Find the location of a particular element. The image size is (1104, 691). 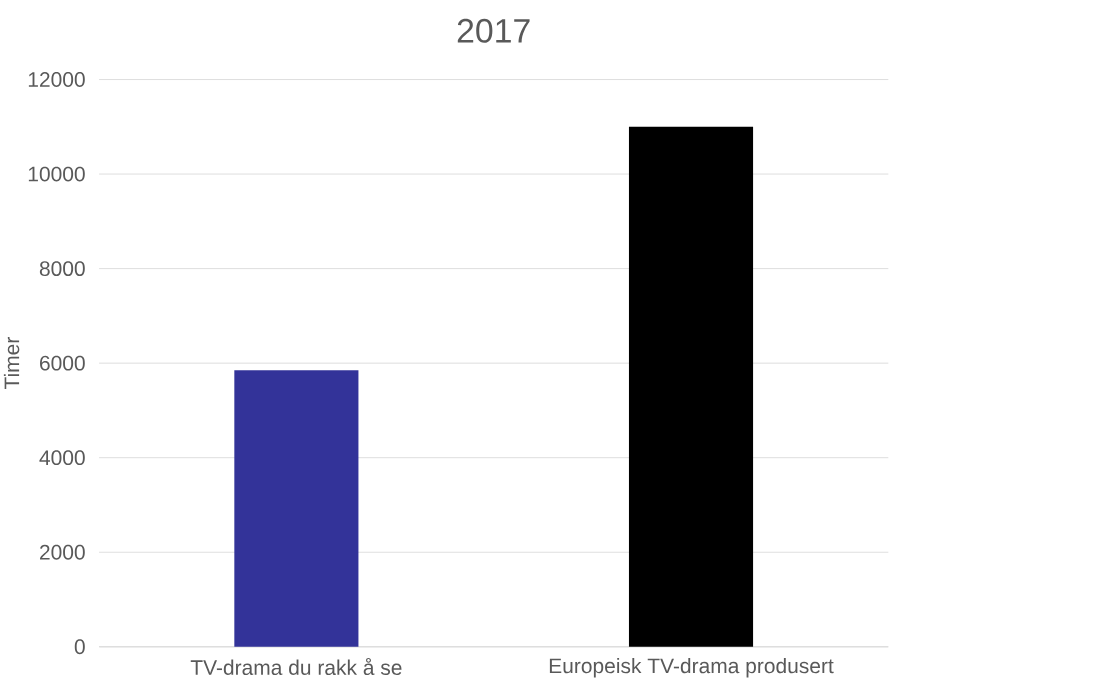

chart-title: 2017 is located at coordinates (493, 30).